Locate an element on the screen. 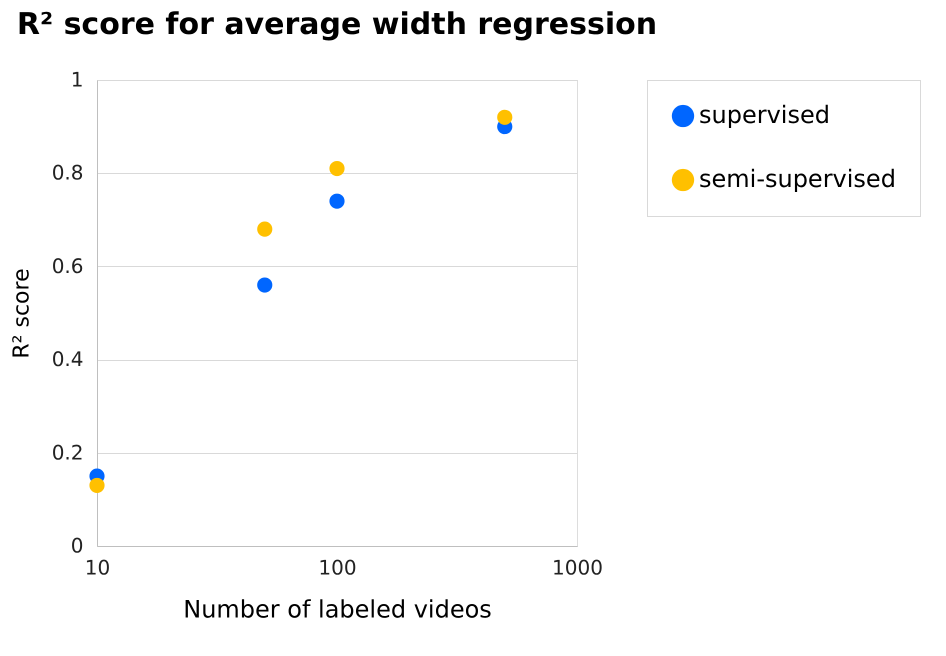 This screenshot has width=946, height=656. y-axis-title: R² score is located at coordinates (22, 313).